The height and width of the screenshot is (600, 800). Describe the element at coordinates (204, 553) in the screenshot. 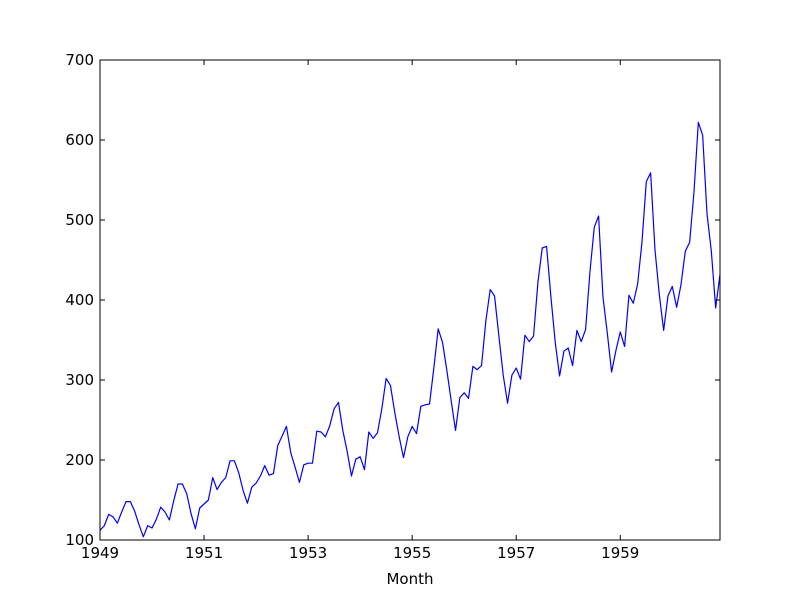

I see `x-tick-label: 1951` at that location.